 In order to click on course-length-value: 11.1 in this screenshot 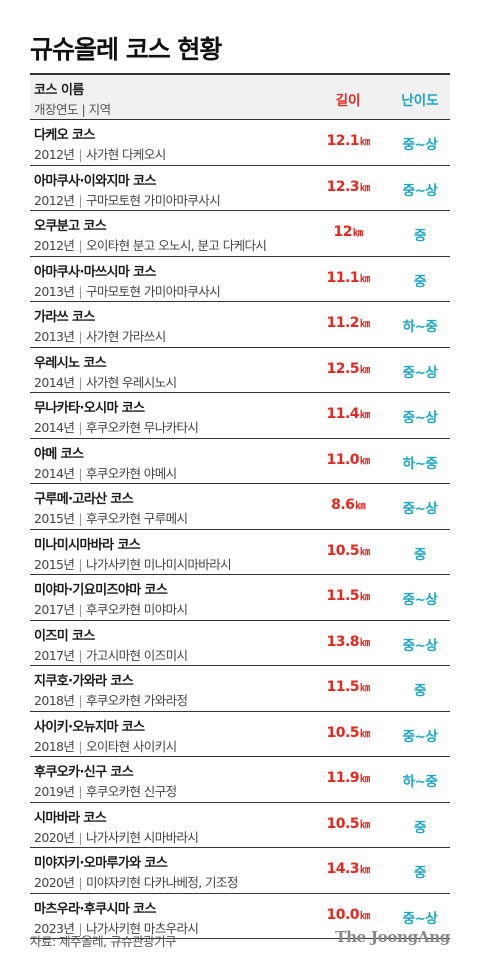, I will do `click(343, 277)`.